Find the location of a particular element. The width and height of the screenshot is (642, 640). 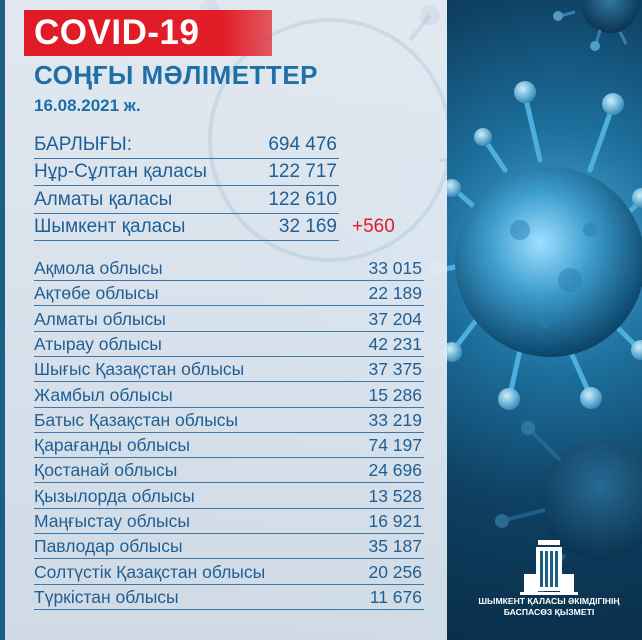

region-value: 74 197 is located at coordinates (395, 445).